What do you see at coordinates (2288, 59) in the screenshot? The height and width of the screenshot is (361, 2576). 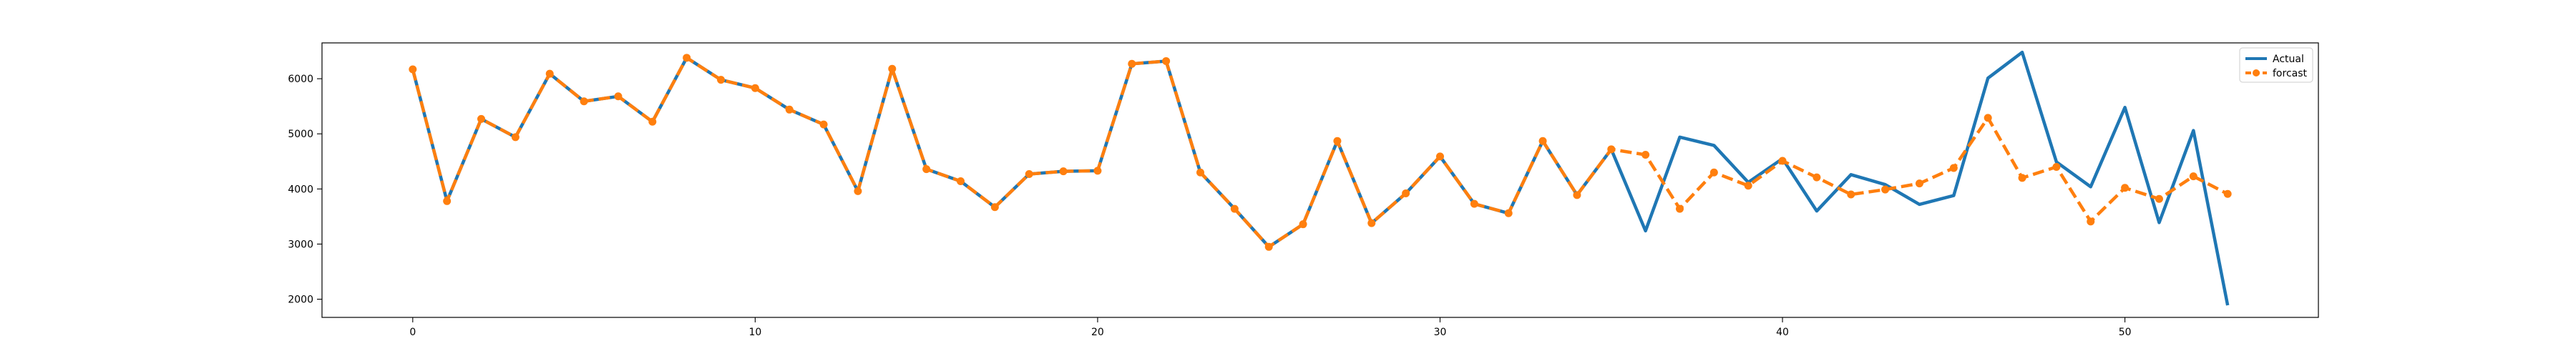 I see `legend-label: Actual` at bounding box center [2288, 59].